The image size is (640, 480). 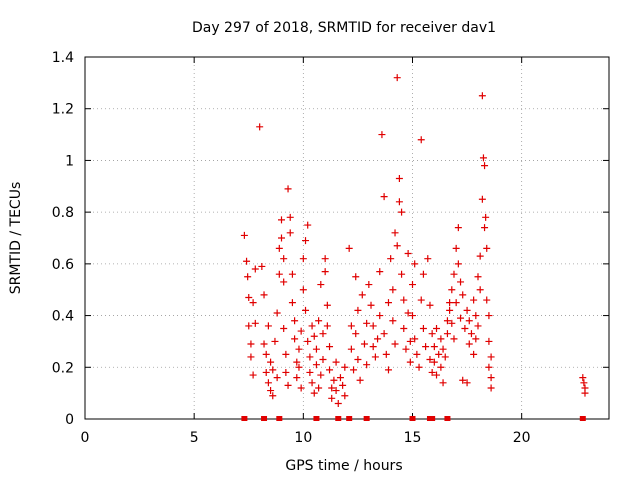 I want to click on zero-markers, so click(x=413, y=418).